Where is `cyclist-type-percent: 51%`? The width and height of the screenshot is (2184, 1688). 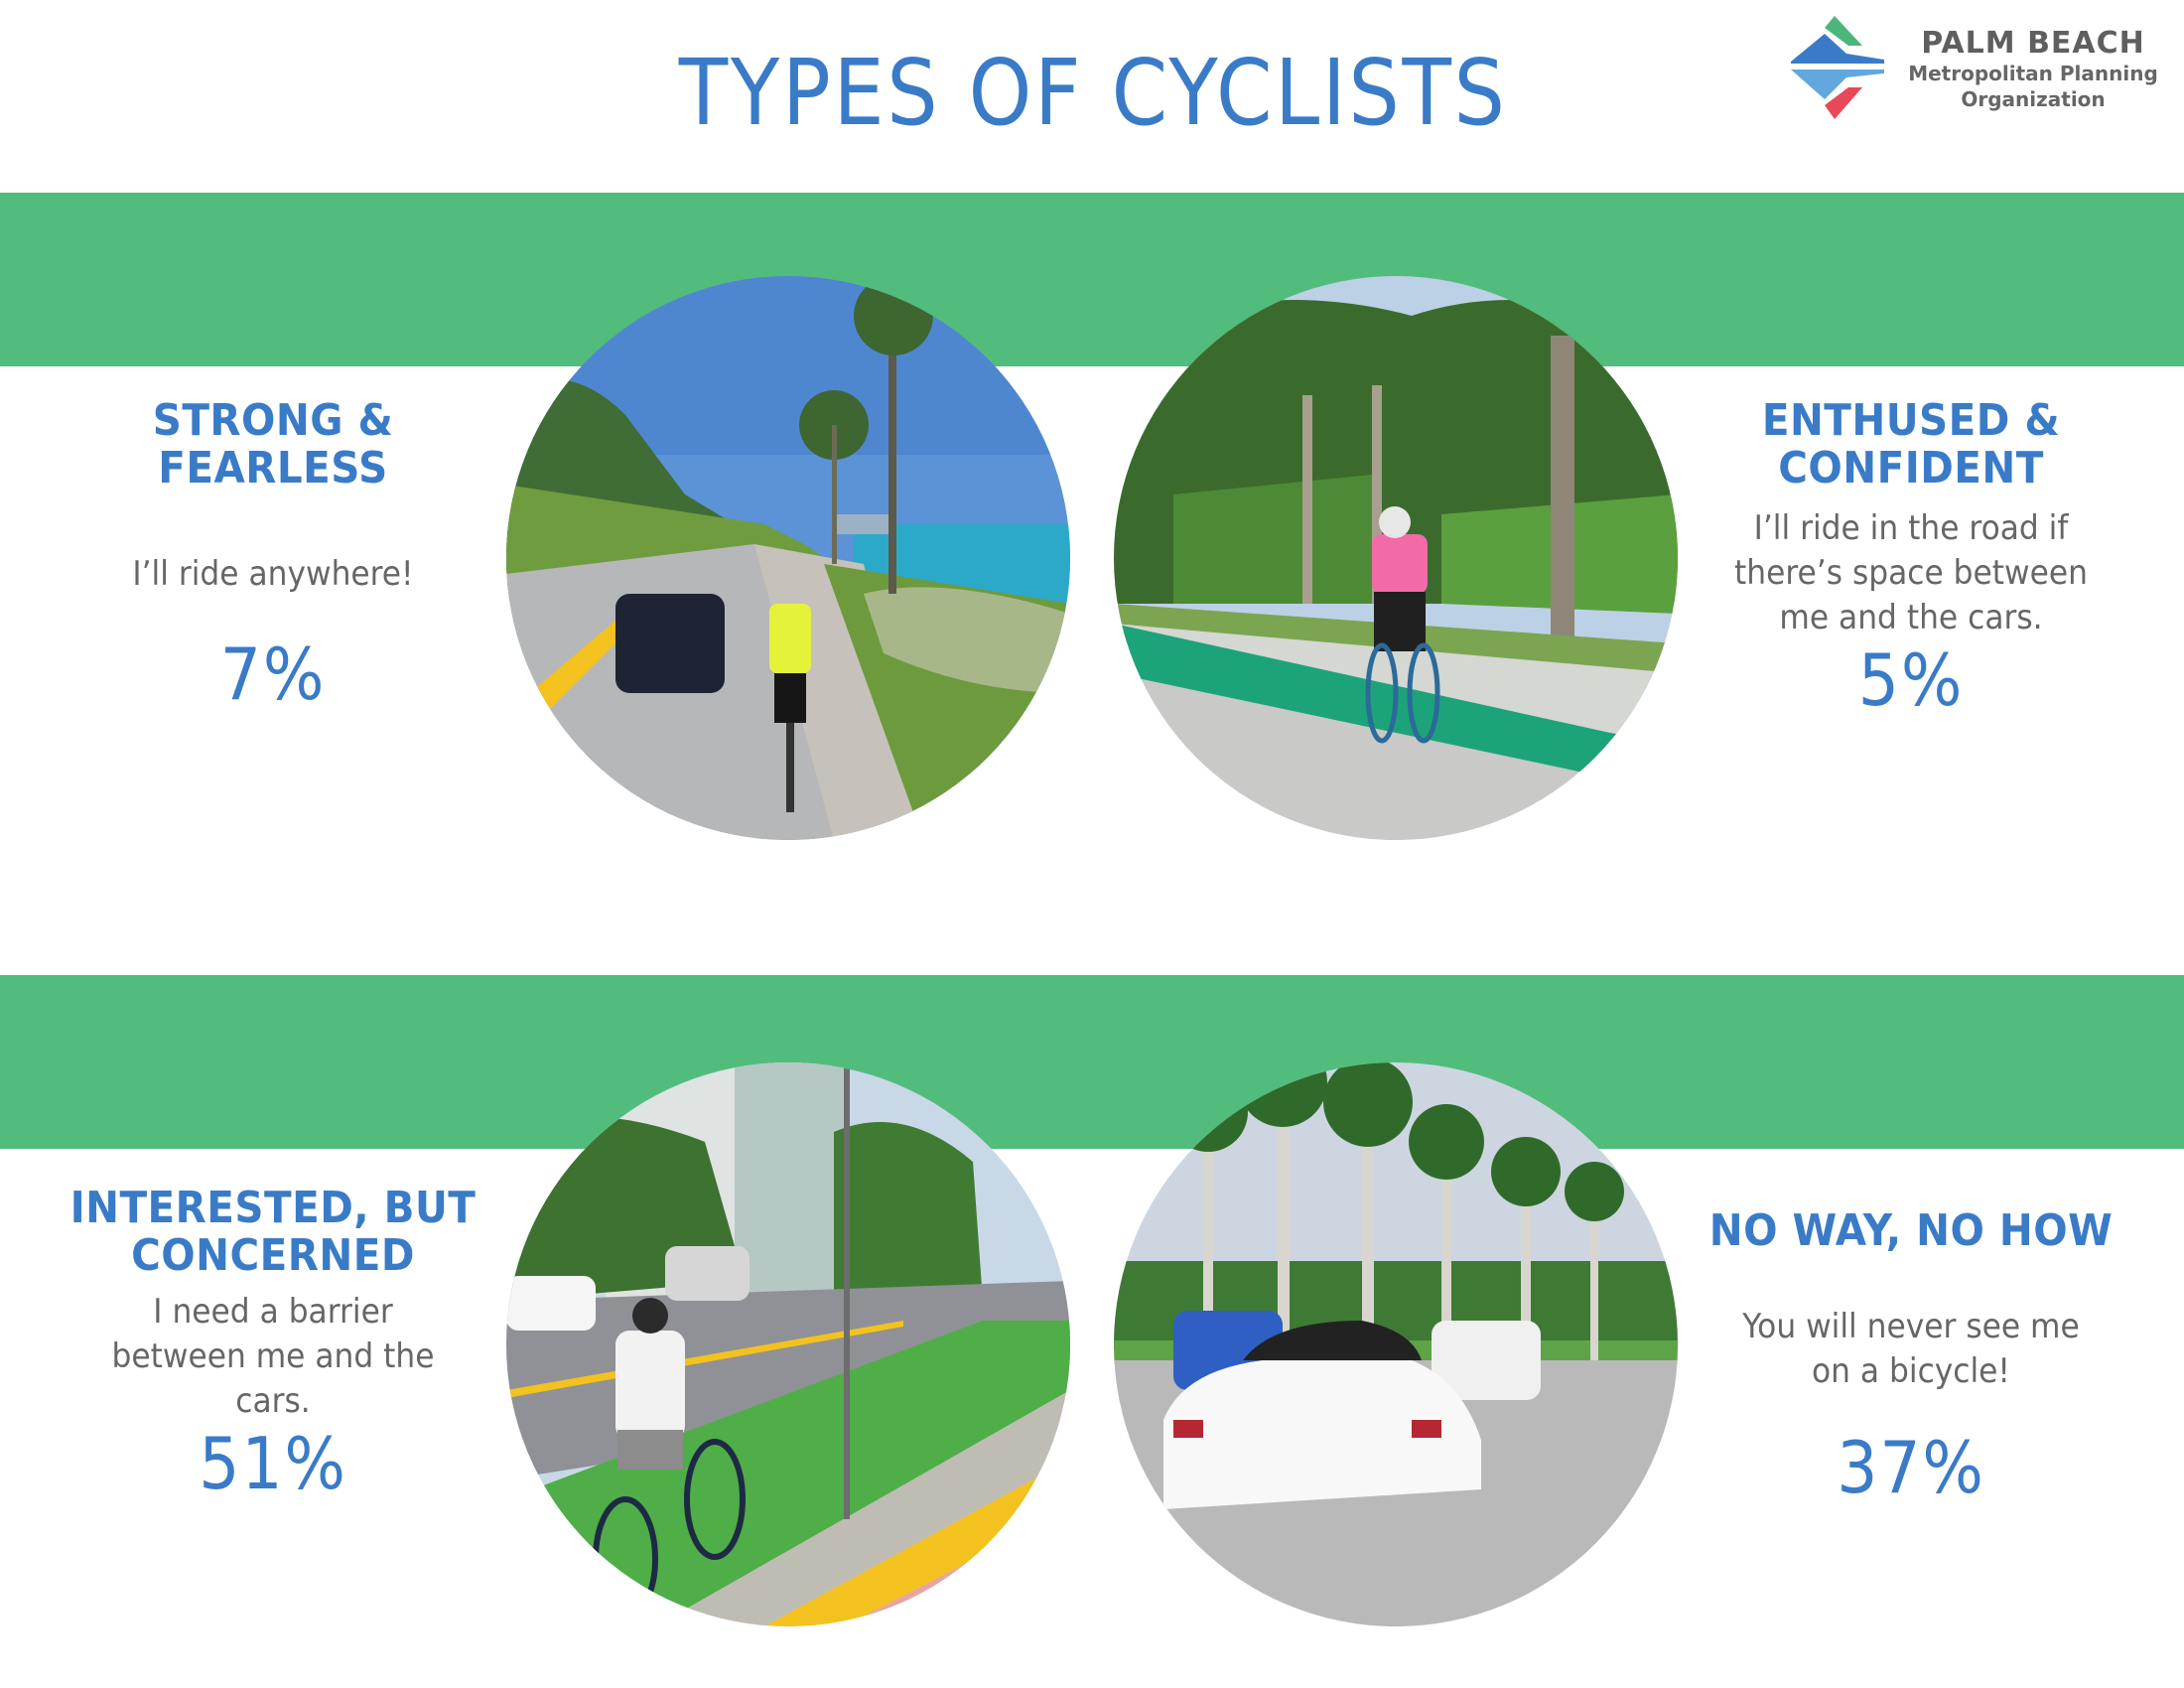
cyclist-type-percent: 51% is located at coordinates (273, 1463).